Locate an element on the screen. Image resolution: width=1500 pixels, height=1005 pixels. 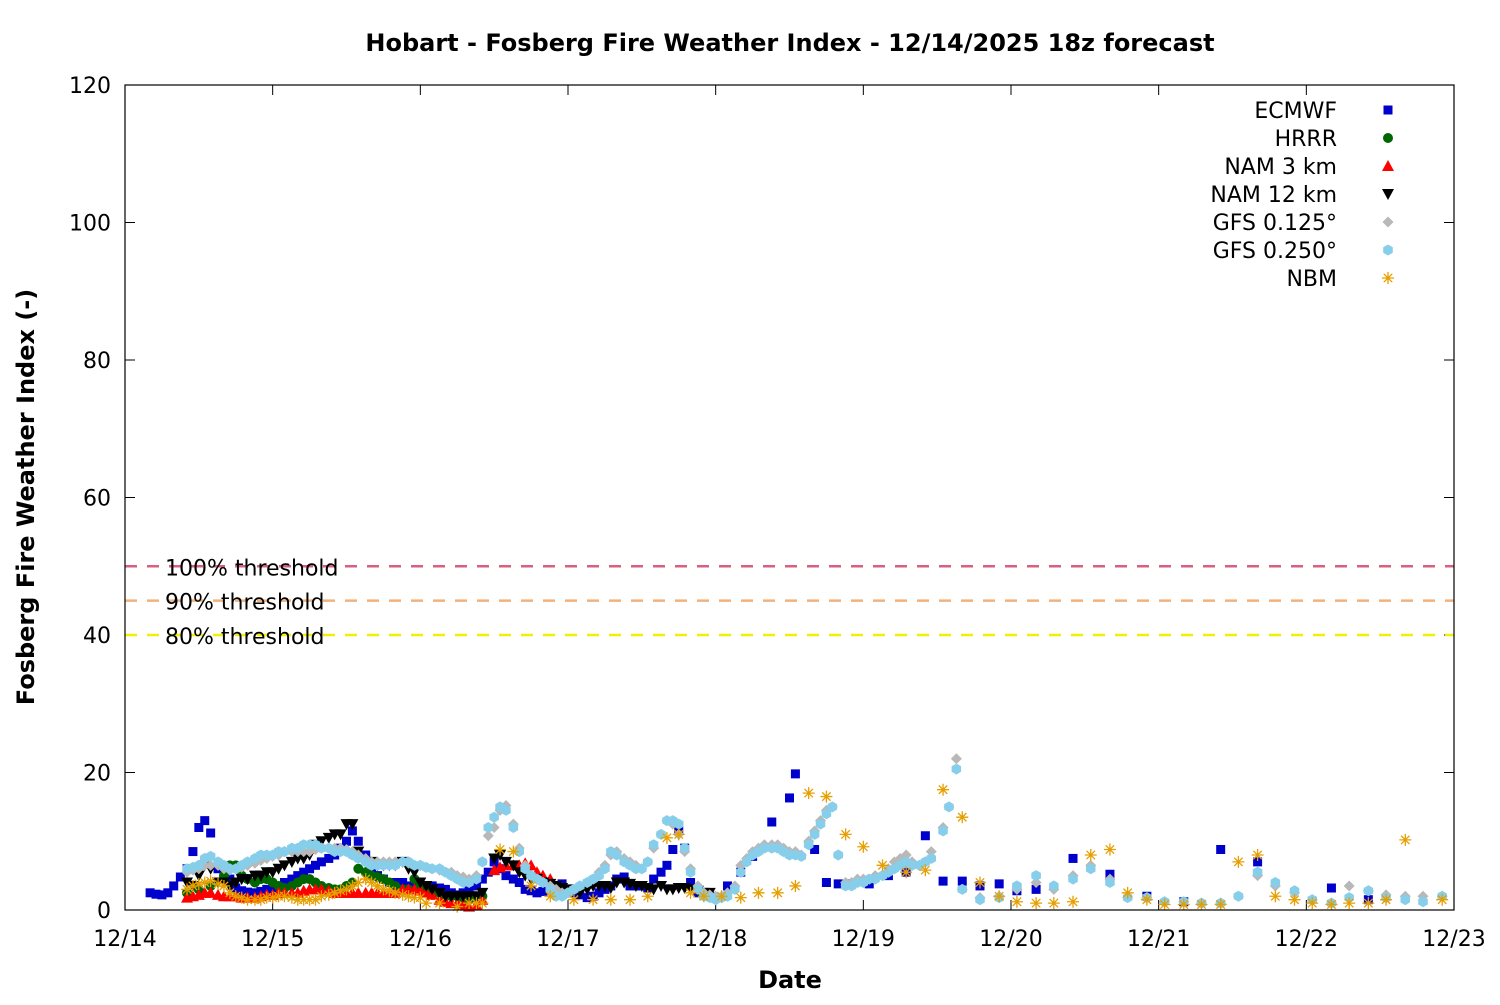
threshold-lines: 100% threshold 90% threshold 80% threshold is located at coordinates (789, 603).